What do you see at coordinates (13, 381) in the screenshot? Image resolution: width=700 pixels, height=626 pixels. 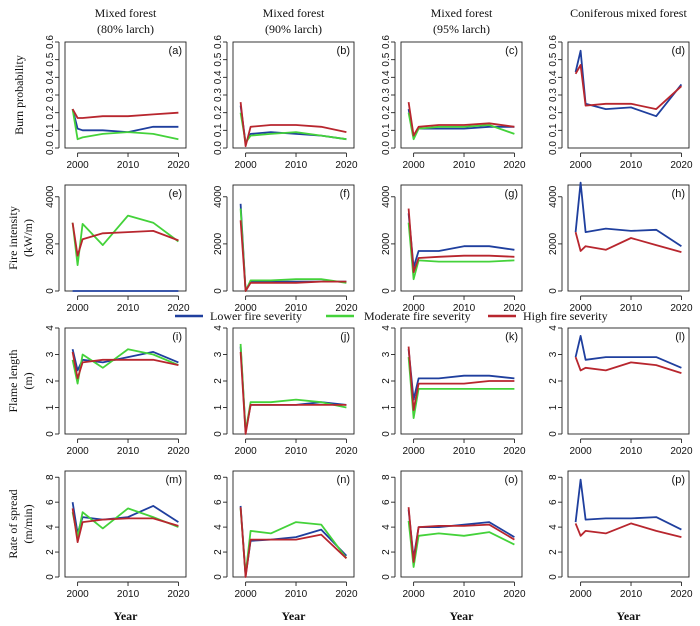 I see `row-label-3: Flame length` at bounding box center [13, 381].